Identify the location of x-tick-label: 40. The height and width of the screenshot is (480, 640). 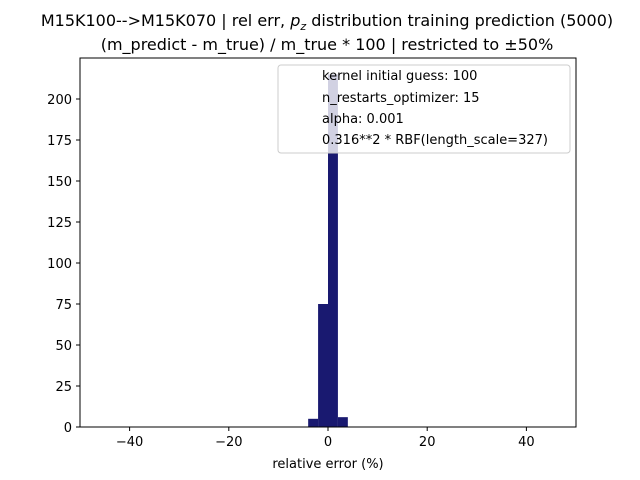
(526, 442).